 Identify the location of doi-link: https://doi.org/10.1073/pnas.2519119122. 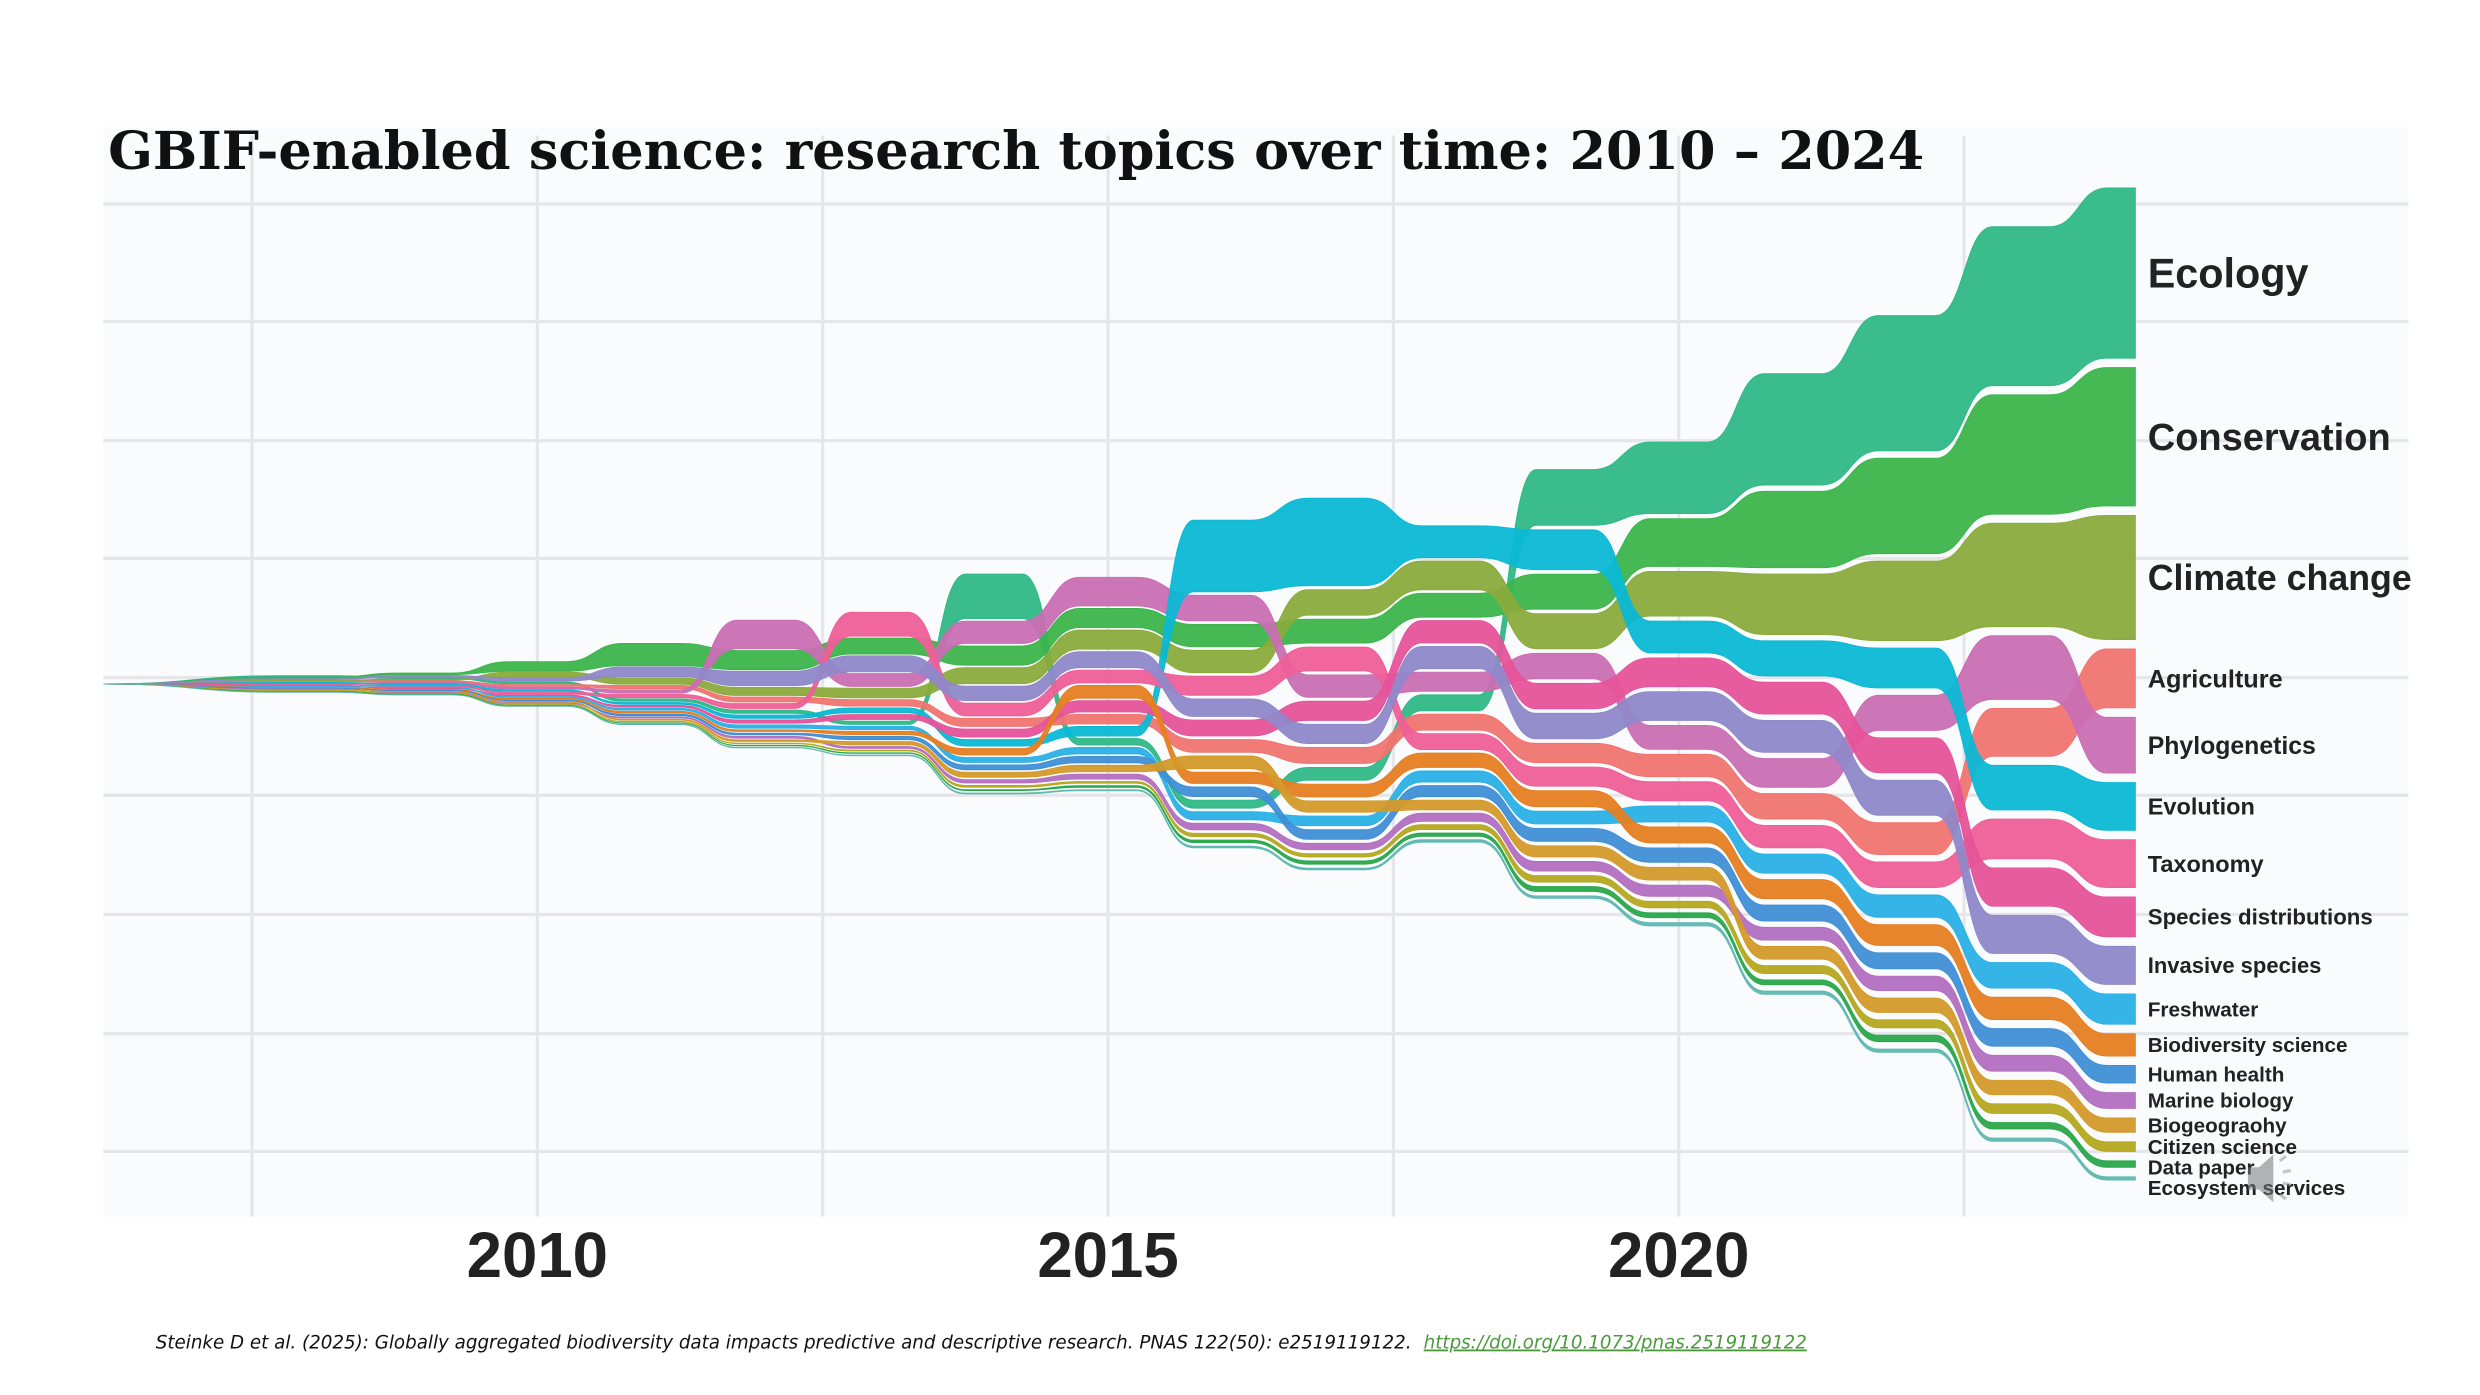
(1615, 1343).